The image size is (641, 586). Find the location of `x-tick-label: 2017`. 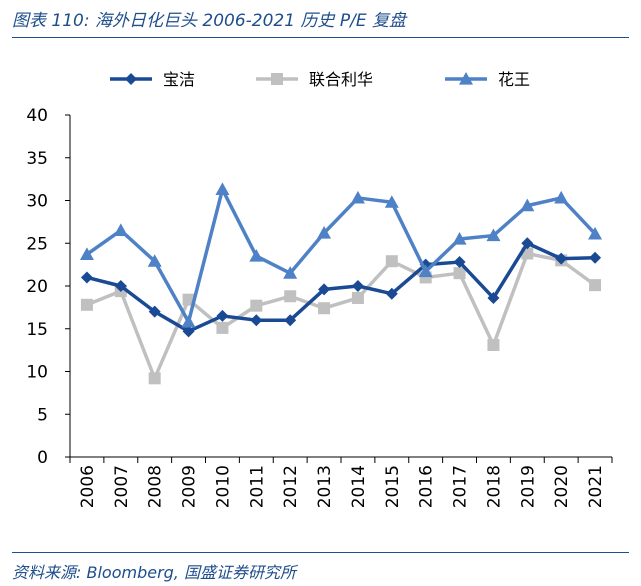

x-tick-label: 2017 is located at coordinates (461, 486).